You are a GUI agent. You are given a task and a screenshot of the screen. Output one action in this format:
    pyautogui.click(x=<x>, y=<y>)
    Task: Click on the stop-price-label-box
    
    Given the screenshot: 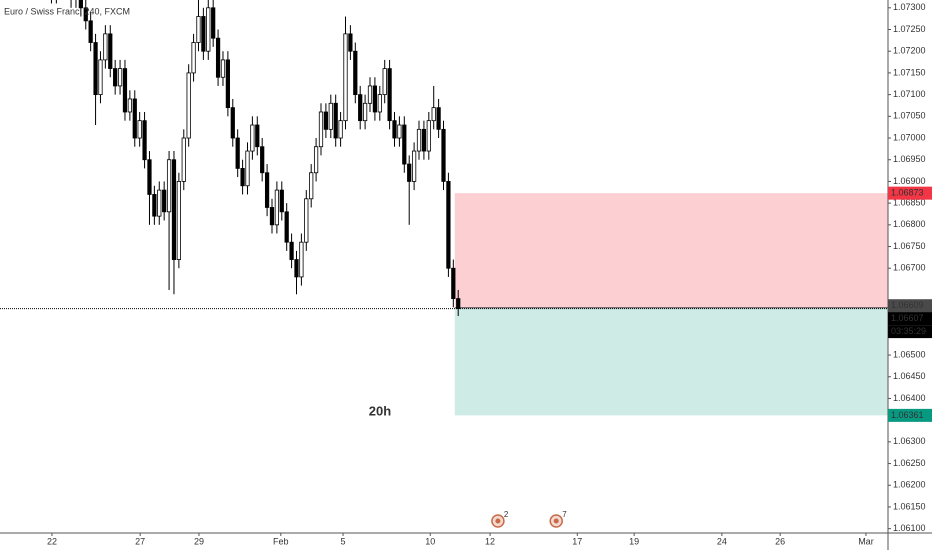 What is the action you would take?
    pyautogui.click(x=910, y=193)
    